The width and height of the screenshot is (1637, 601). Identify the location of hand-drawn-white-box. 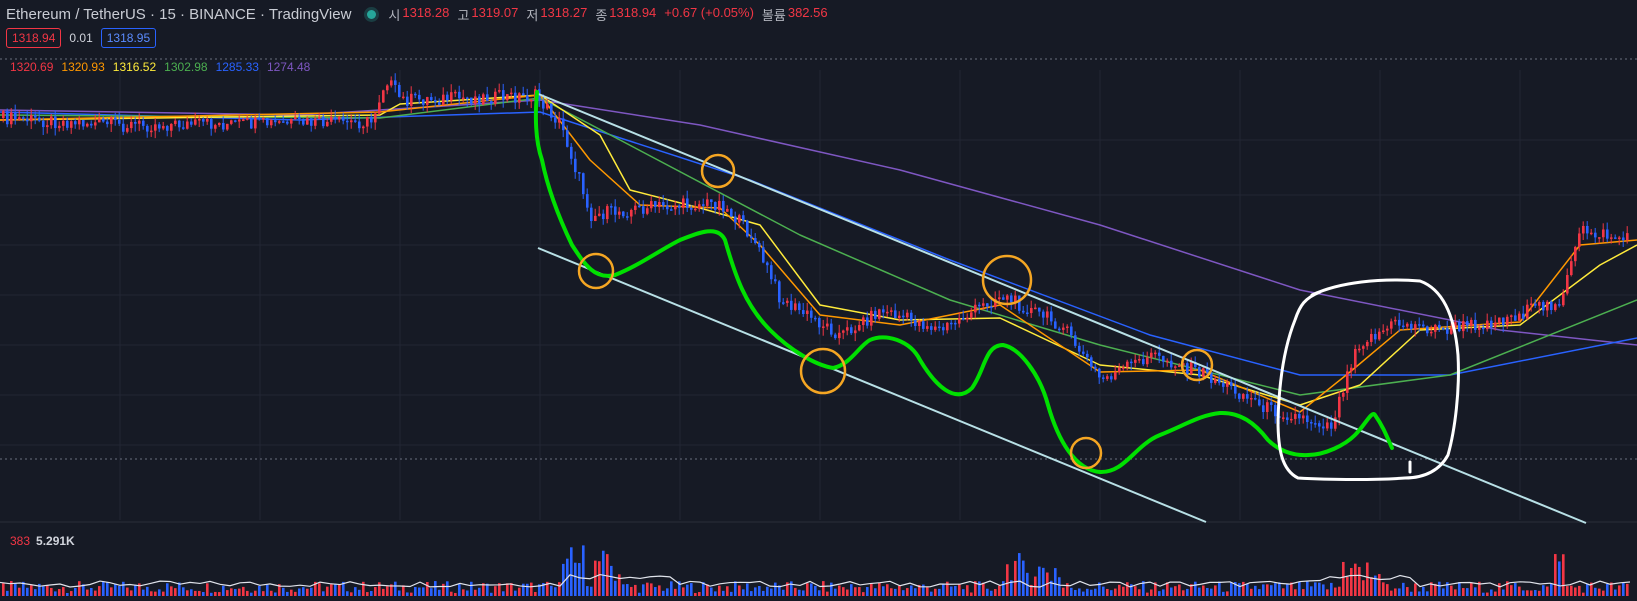
(1368, 379).